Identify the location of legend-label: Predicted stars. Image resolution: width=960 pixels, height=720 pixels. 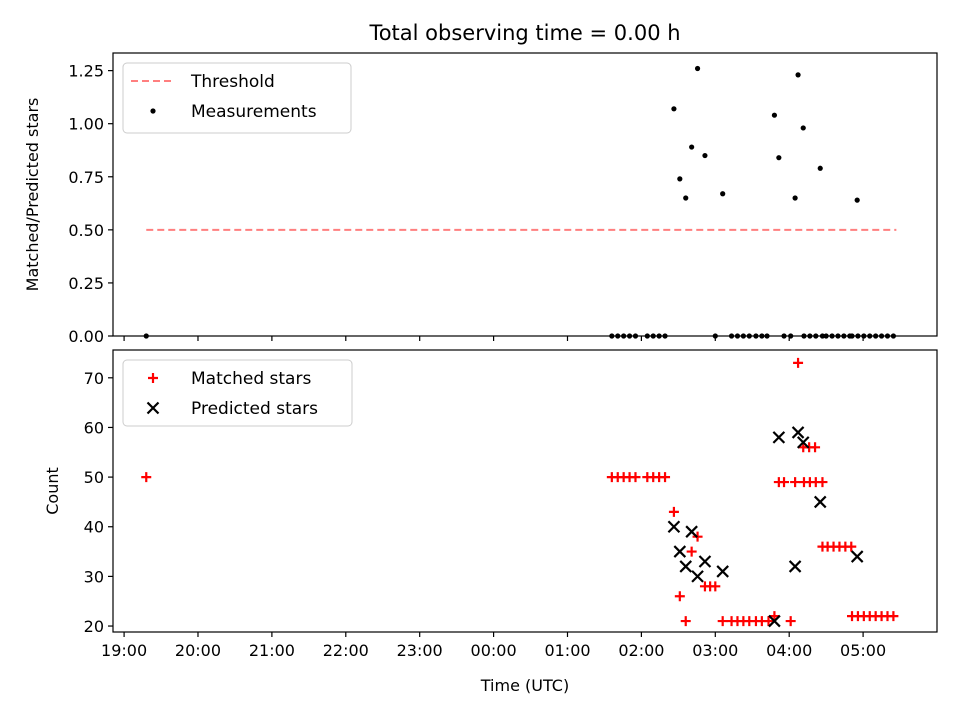
(254, 409).